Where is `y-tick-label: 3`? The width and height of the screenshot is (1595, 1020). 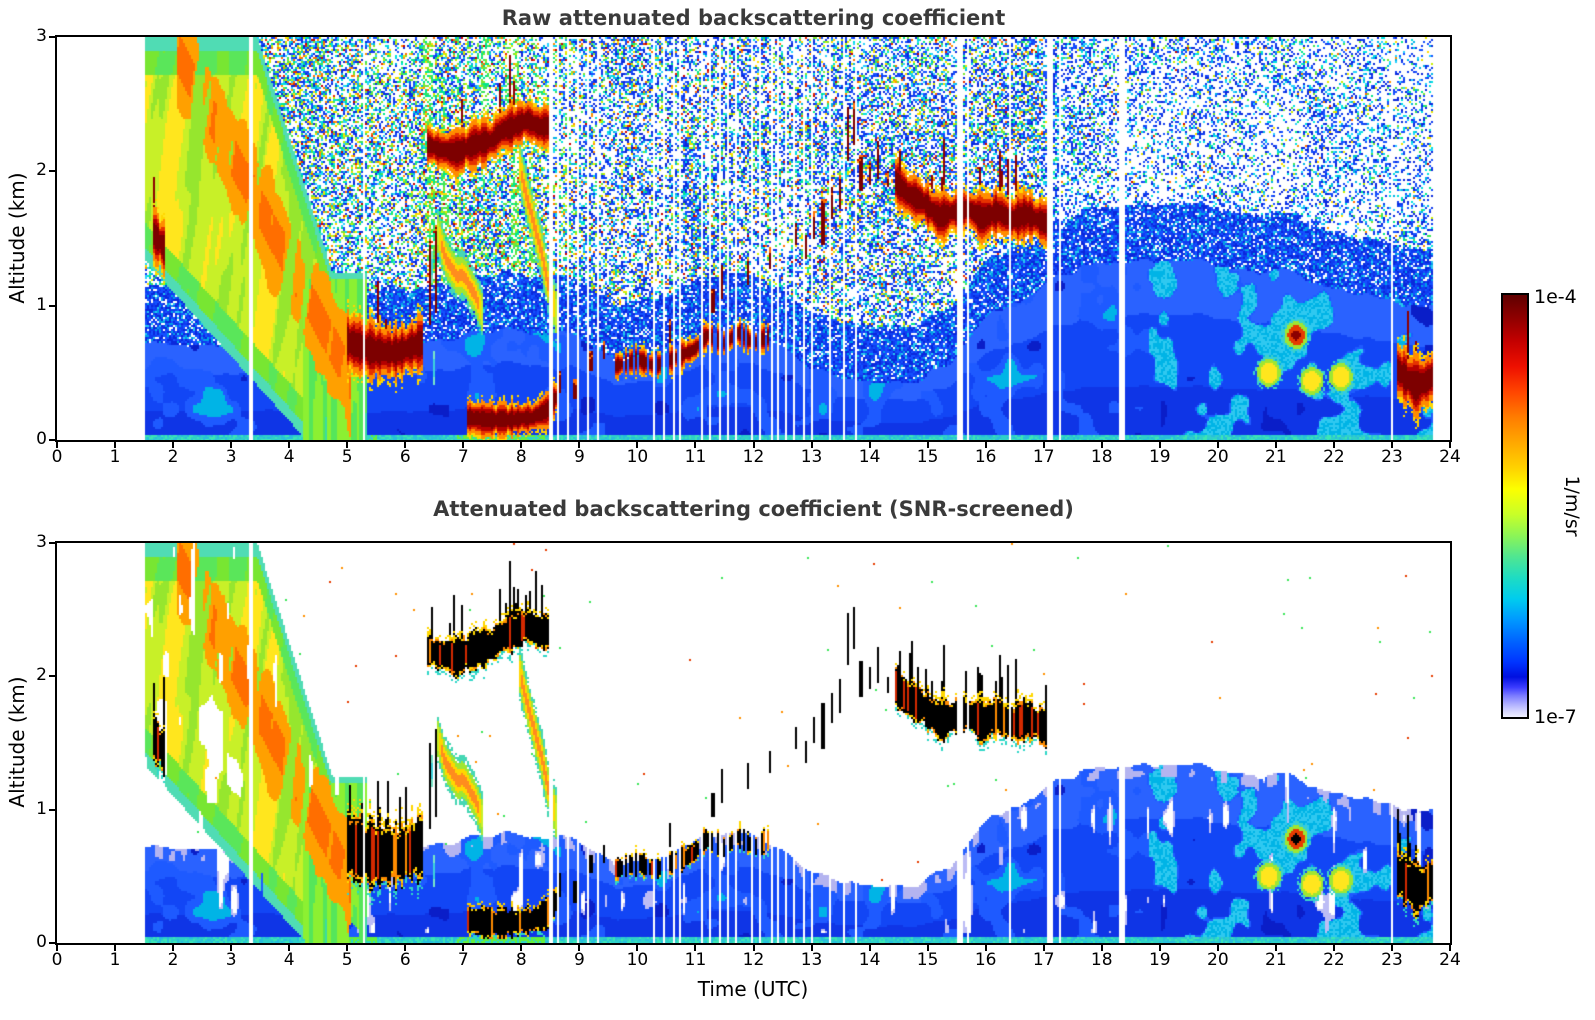
y-tick-label: 3 is located at coordinates (41, 36).